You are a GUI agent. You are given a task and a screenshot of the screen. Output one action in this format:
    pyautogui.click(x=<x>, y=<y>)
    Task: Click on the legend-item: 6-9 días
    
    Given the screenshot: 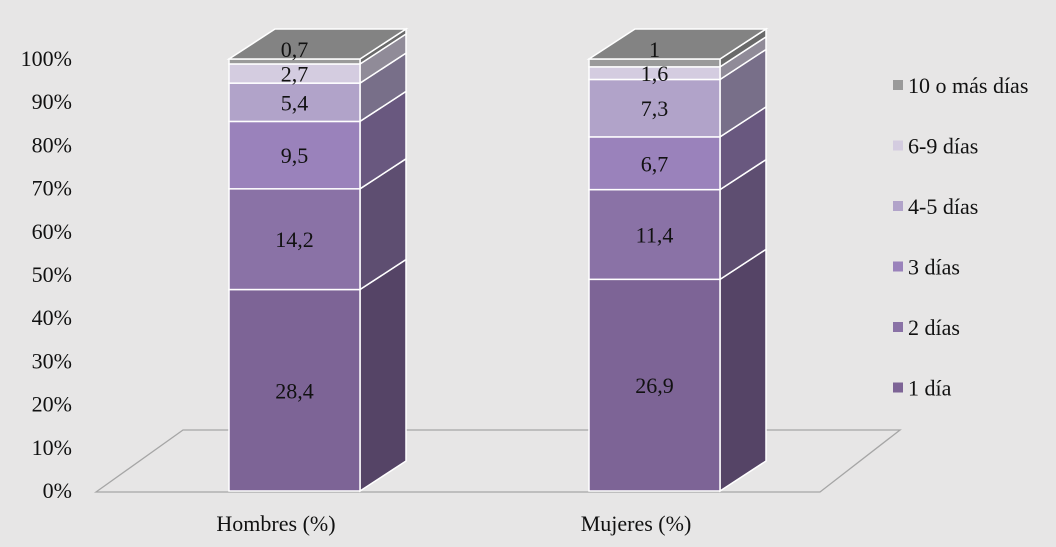 What is the action you would take?
    pyautogui.click(x=935, y=146)
    